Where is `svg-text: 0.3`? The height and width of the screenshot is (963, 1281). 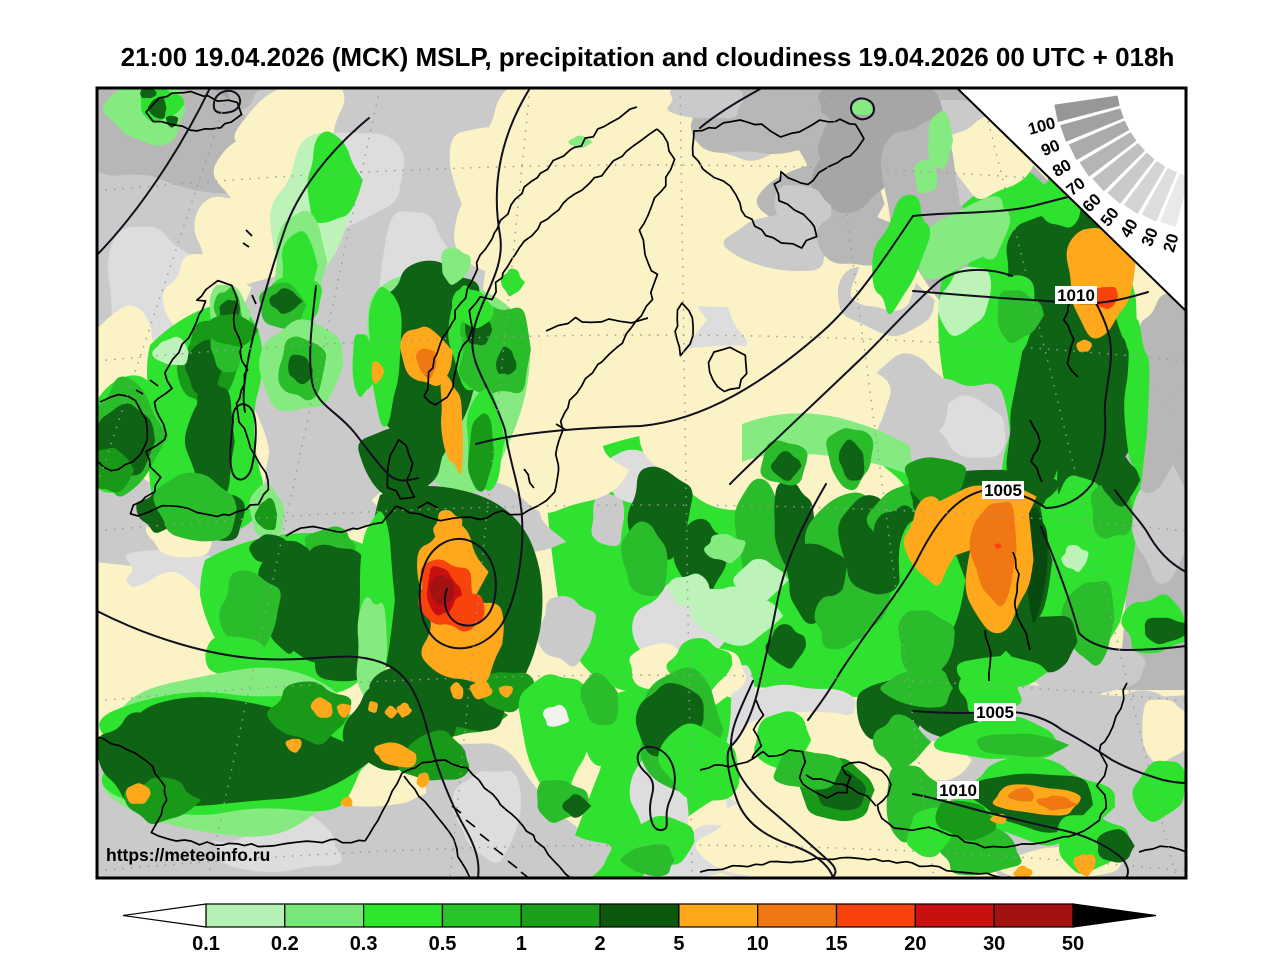 svg-text: 0.3 is located at coordinates (364, 944).